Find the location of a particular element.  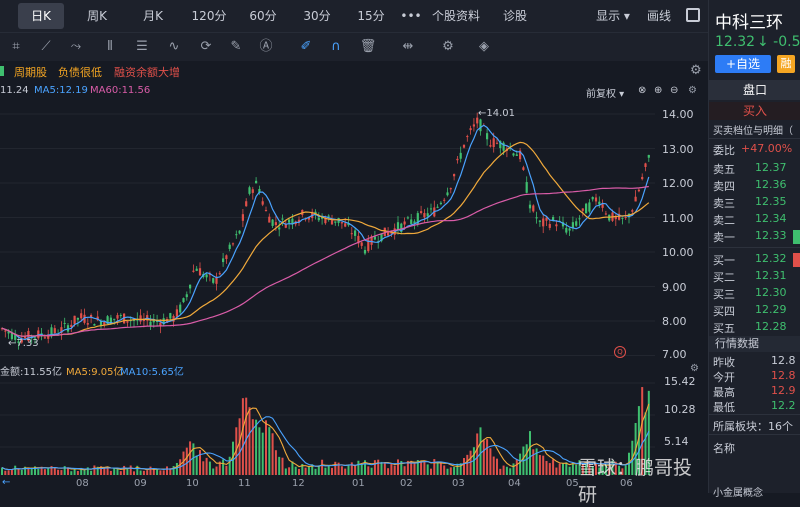

tag-margin-increase: 融资余额大增 is located at coordinates (147, 72).